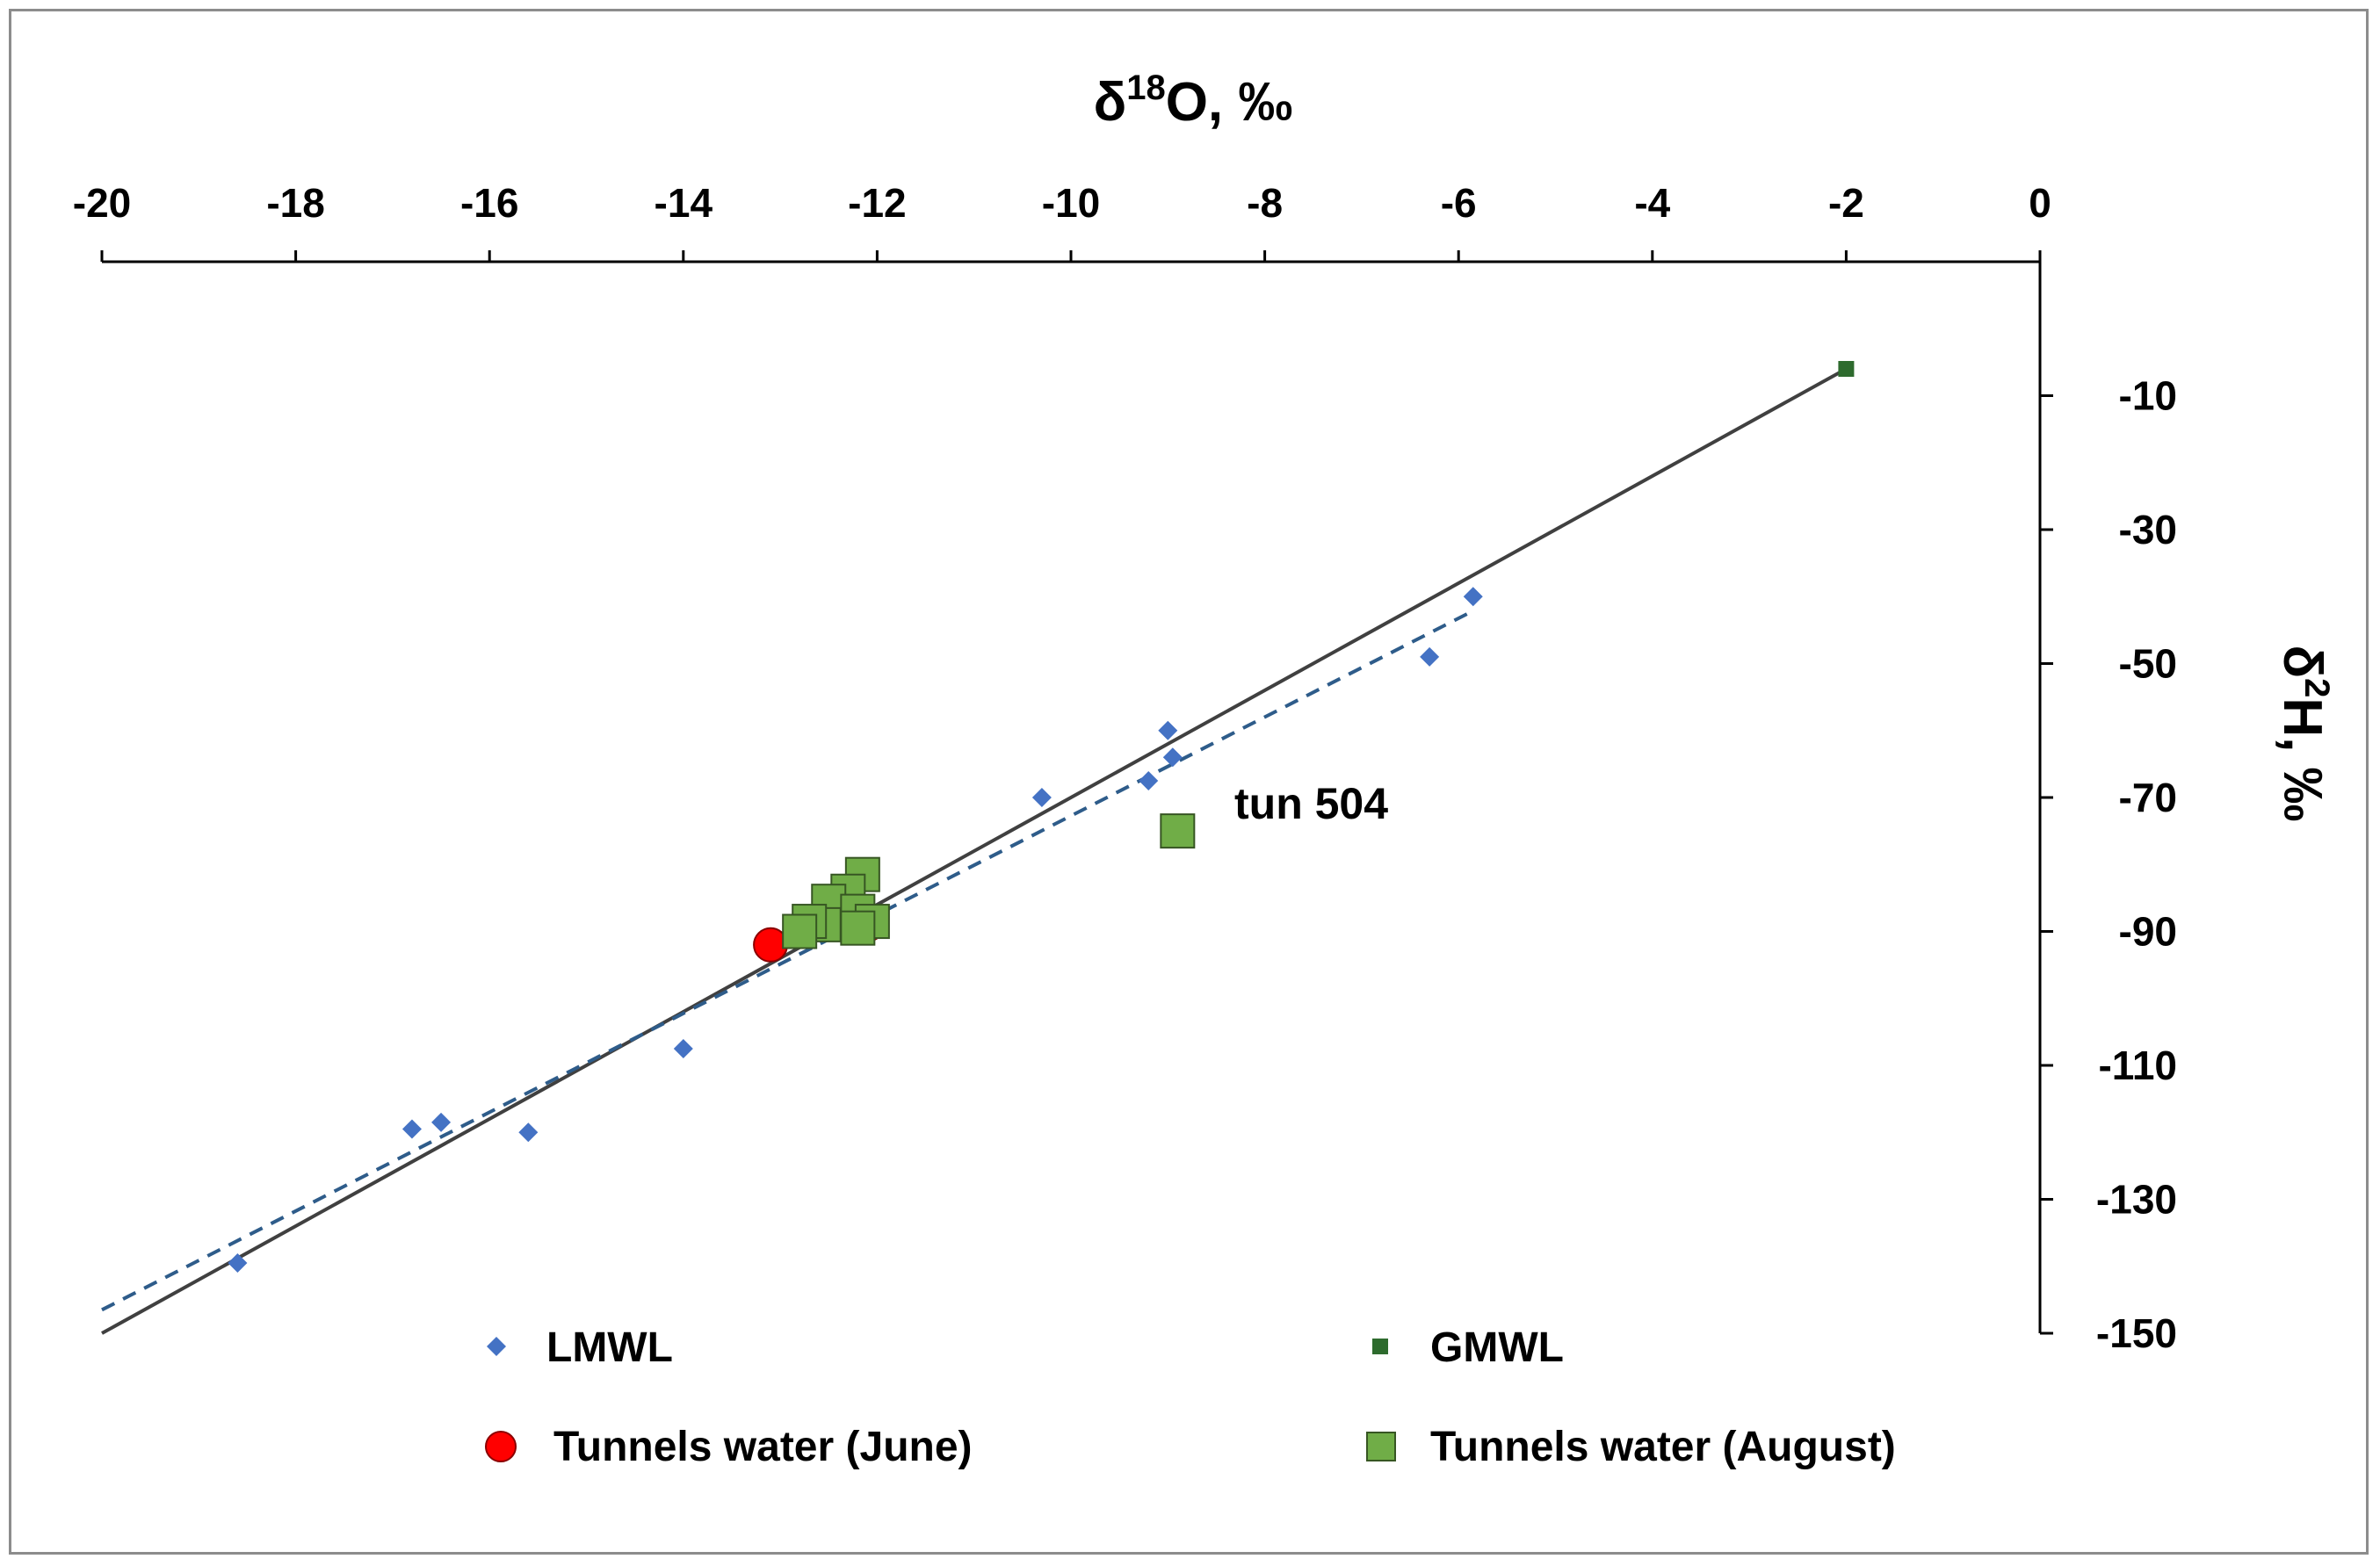  What do you see at coordinates (1193, 101) in the screenshot?
I see `x-axis-title: δ18O, ‰` at bounding box center [1193, 101].